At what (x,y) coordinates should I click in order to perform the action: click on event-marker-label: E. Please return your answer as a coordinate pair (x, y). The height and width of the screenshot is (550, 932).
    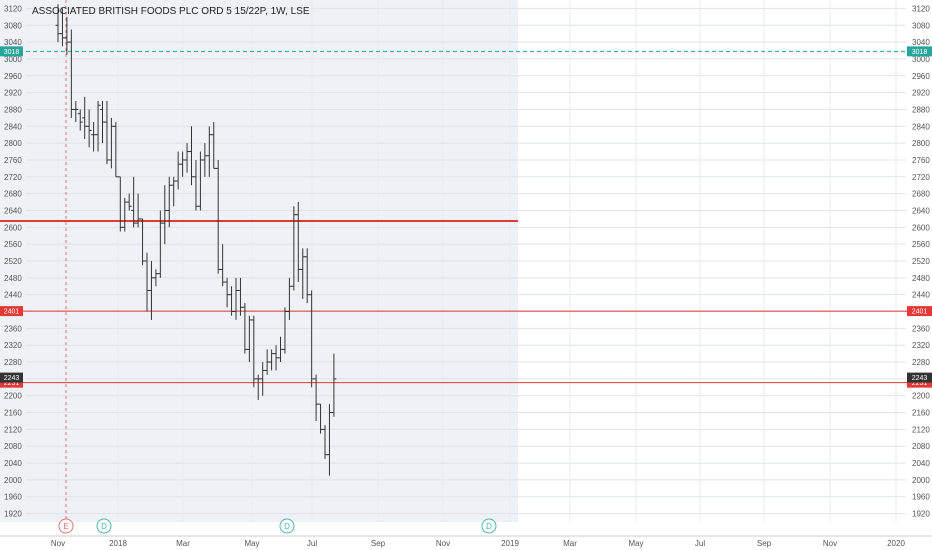
    Looking at the image, I should click on (65, 526).